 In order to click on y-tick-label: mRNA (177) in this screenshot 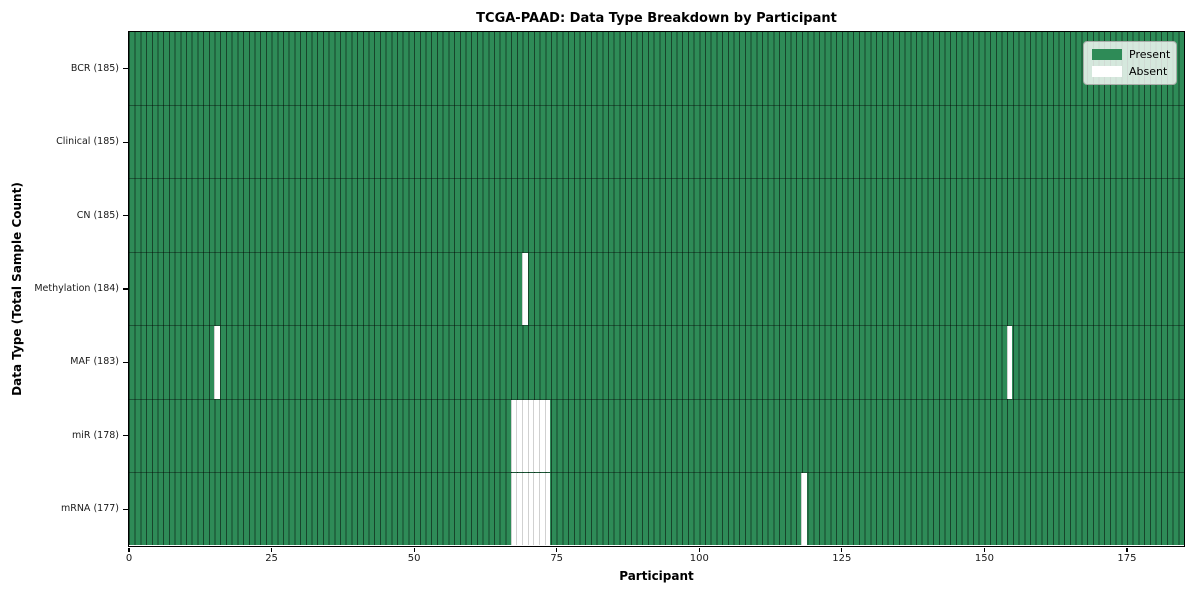, I will do `click(89, 509)`.